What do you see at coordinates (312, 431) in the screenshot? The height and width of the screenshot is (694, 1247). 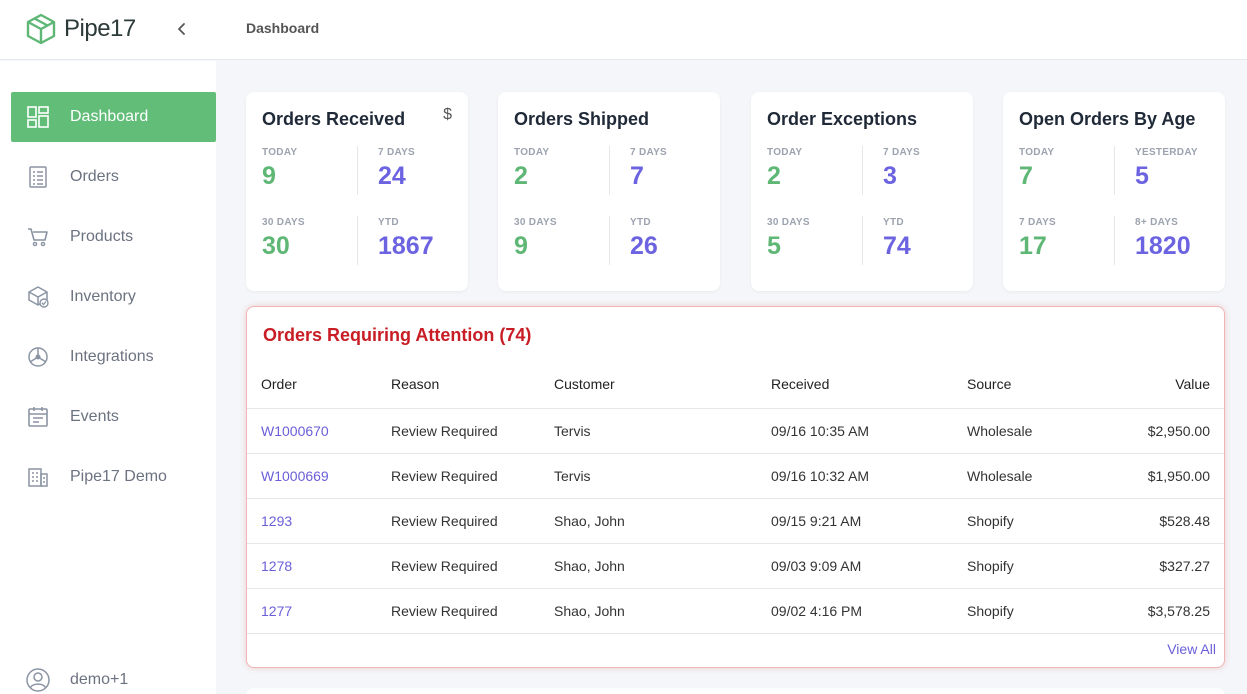 I see `order-link: W1000670` at bounding box center [312, 431].